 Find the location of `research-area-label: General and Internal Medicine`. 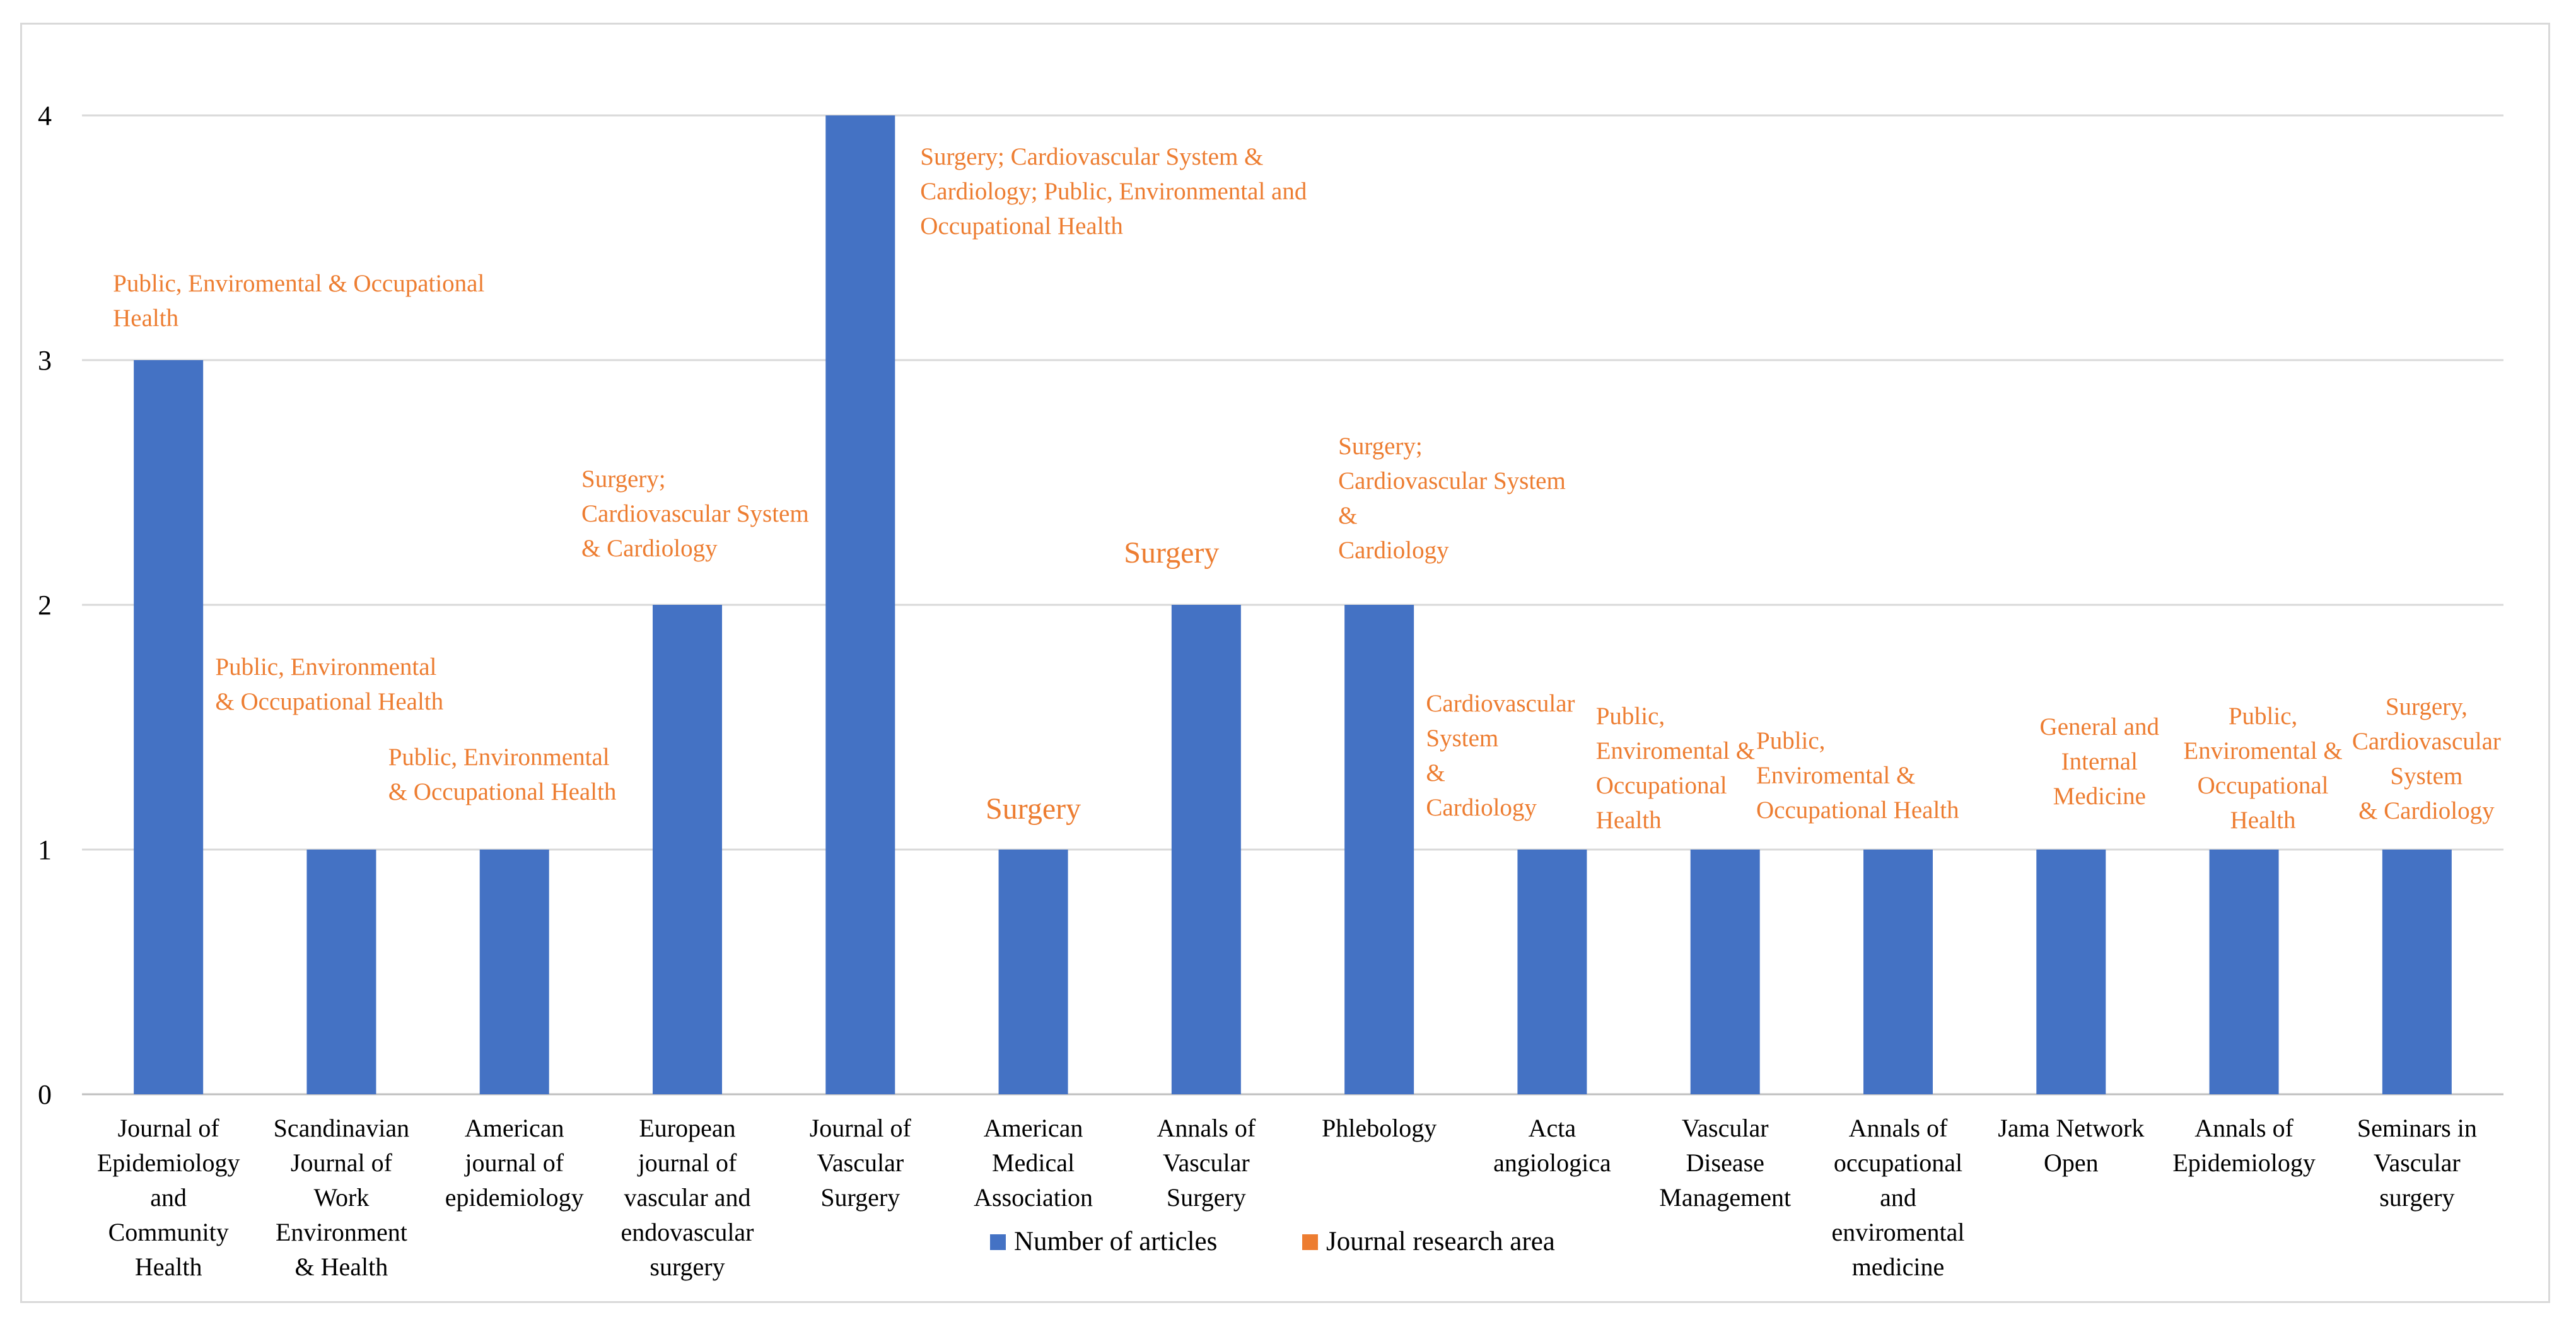

research-area-label: General and Internal Medicine is located at coordinates (2100, 761).